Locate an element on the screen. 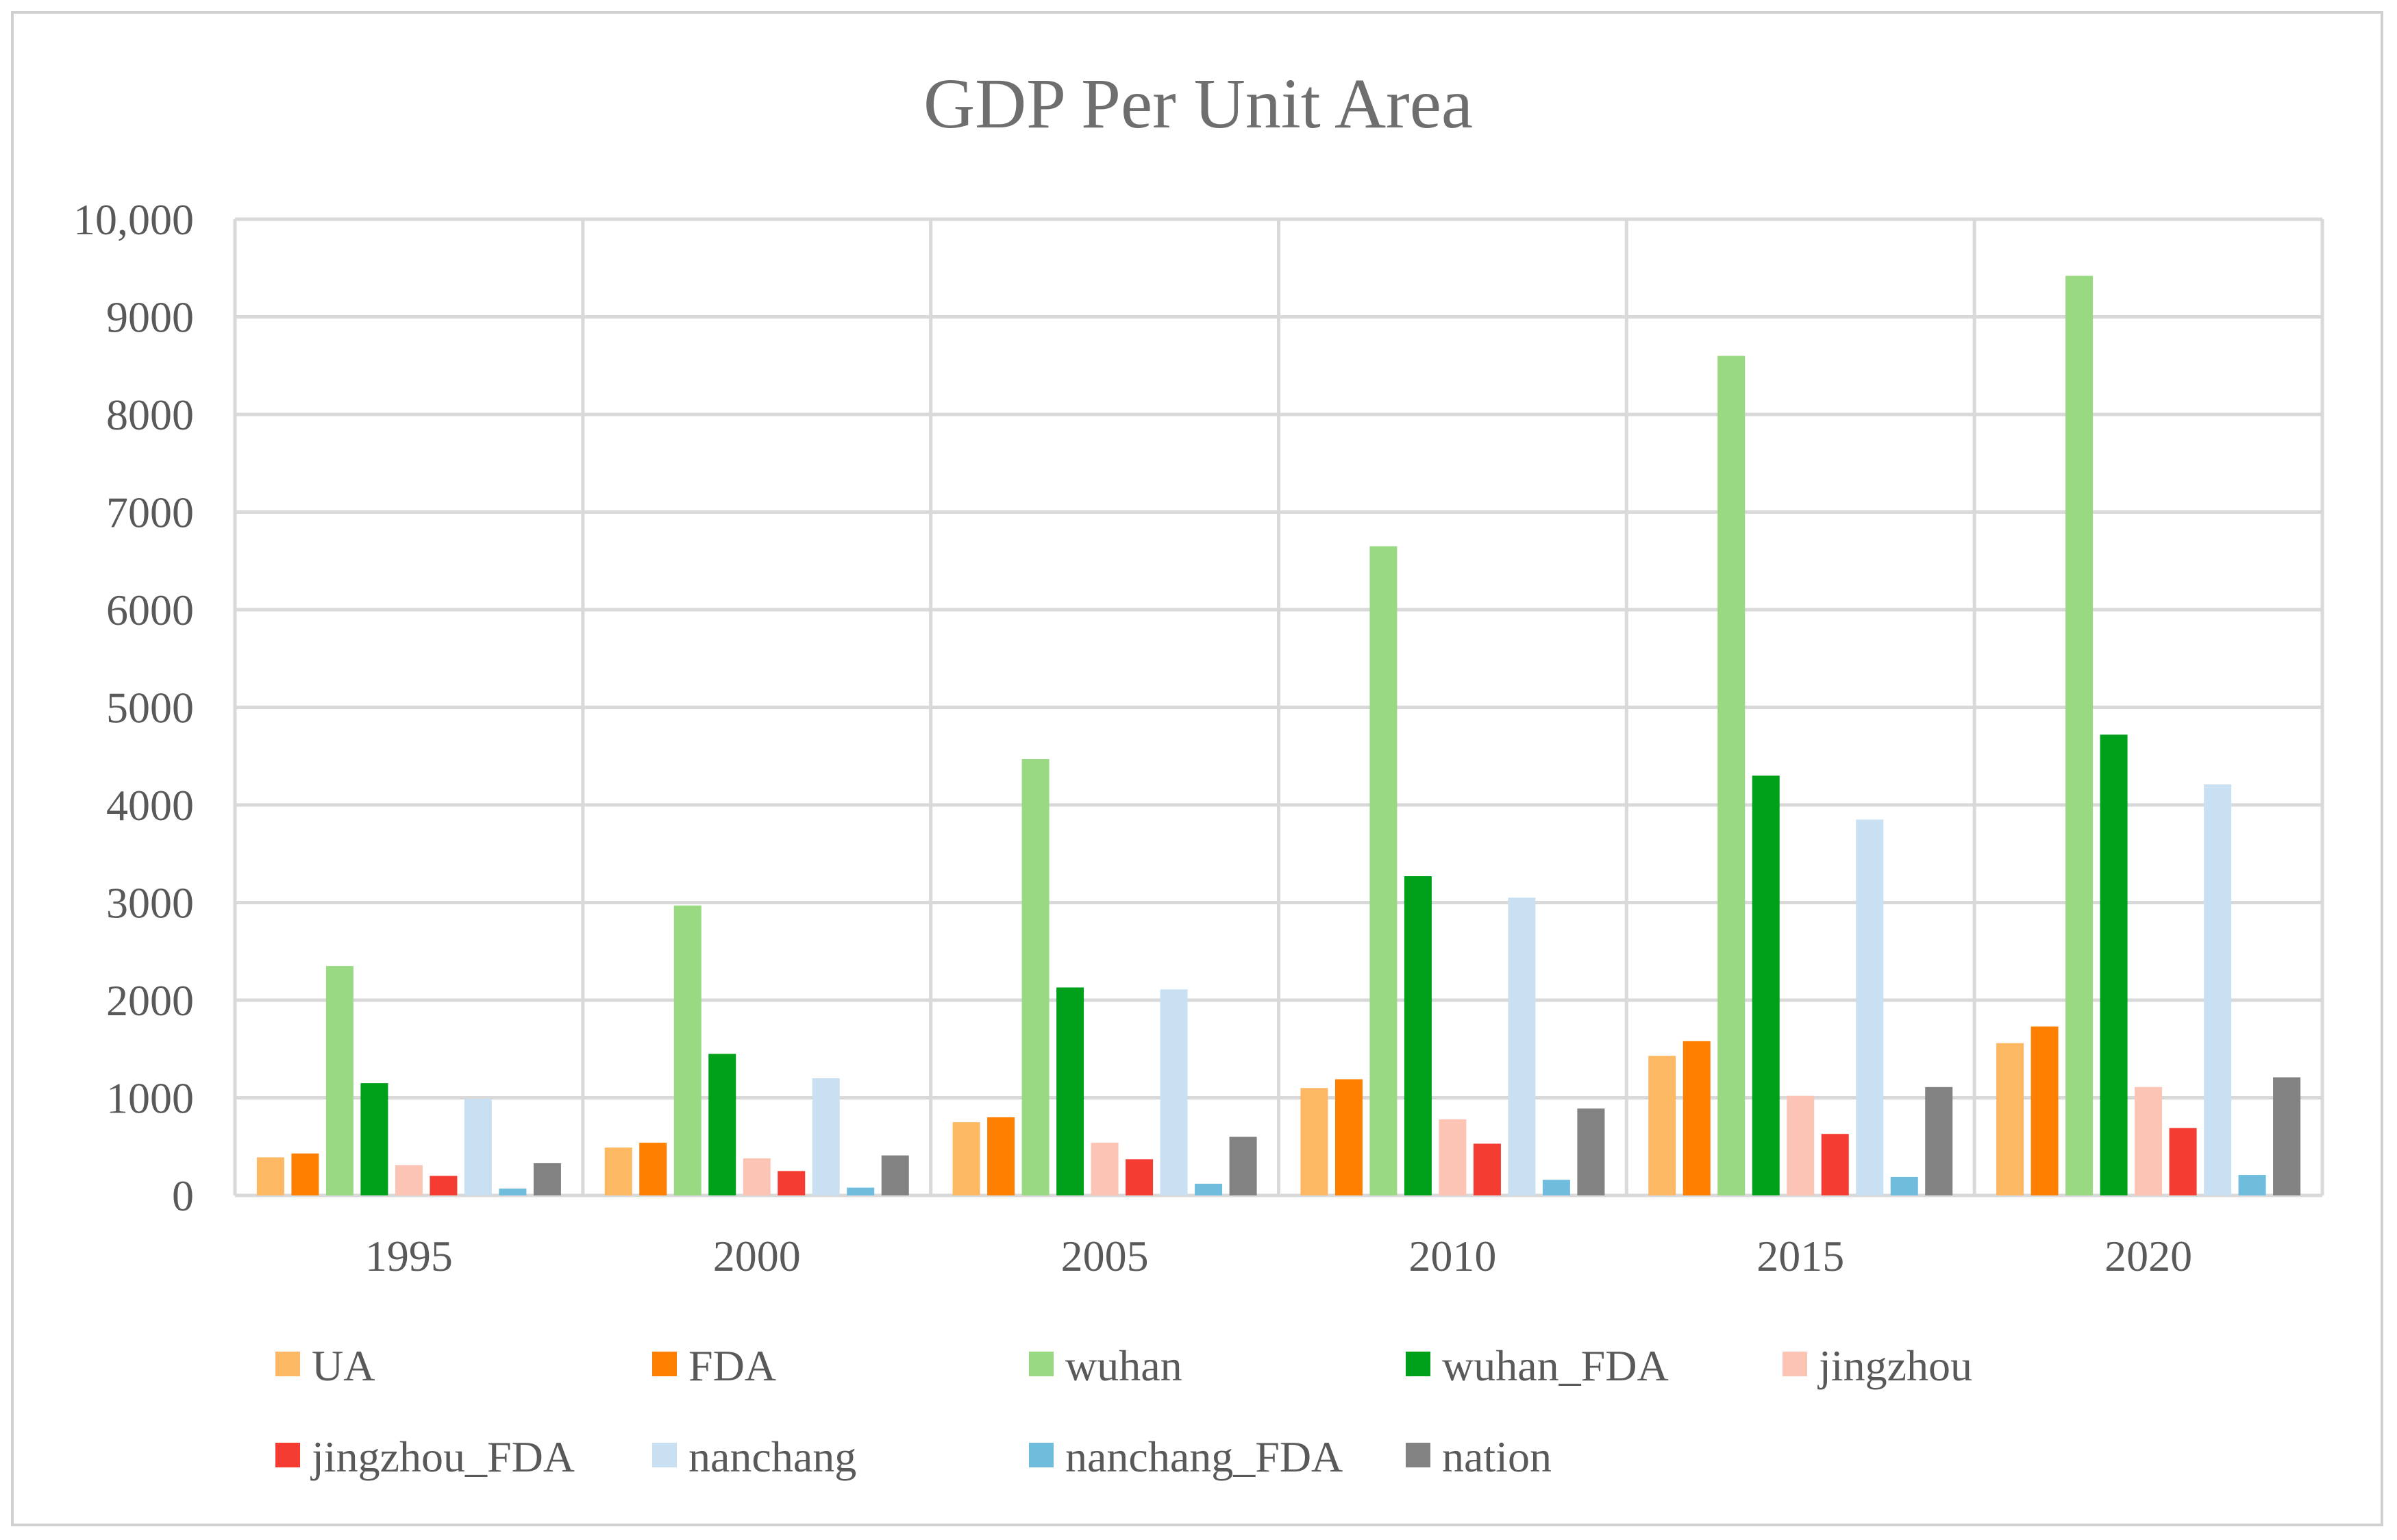 The height and width of the screenshot is (1540, 2397). bar-wuhan-FDA-2000 is located at coordinates (722, 1124).